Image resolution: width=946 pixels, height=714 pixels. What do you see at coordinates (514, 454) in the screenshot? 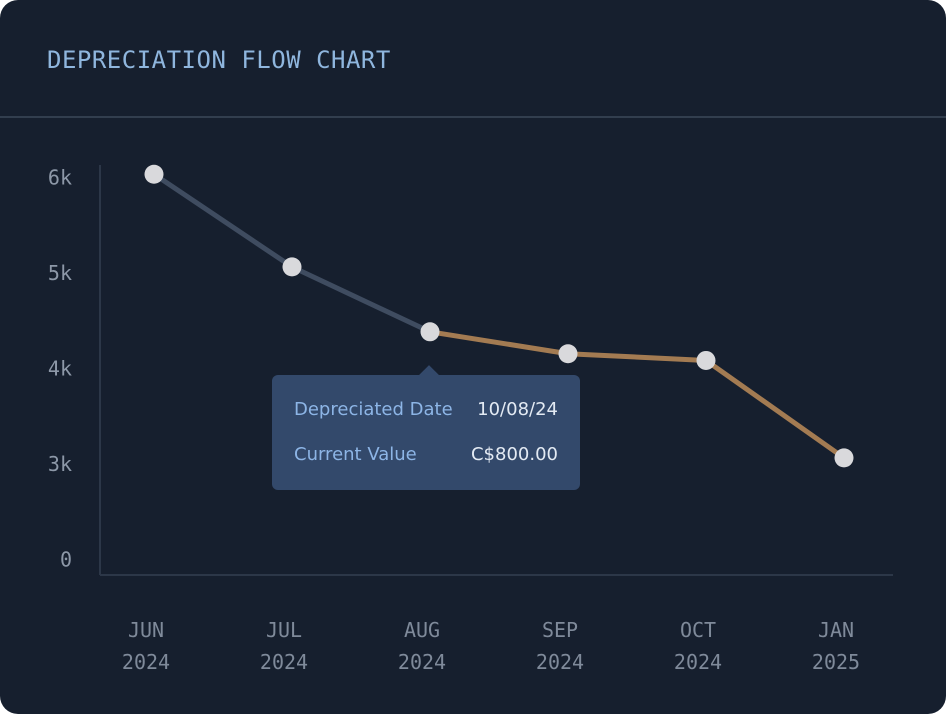
I see `tooltip-value: C$800.00` at bounding box center [514, 454].